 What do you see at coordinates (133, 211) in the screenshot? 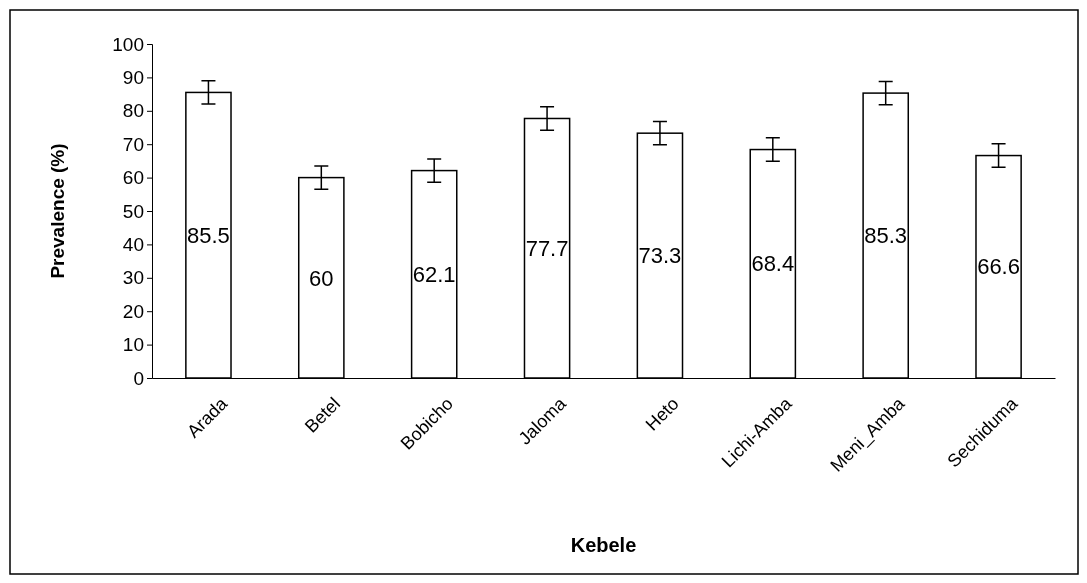
I see `y-tick-label: 50` at bounding box center [133, 211].